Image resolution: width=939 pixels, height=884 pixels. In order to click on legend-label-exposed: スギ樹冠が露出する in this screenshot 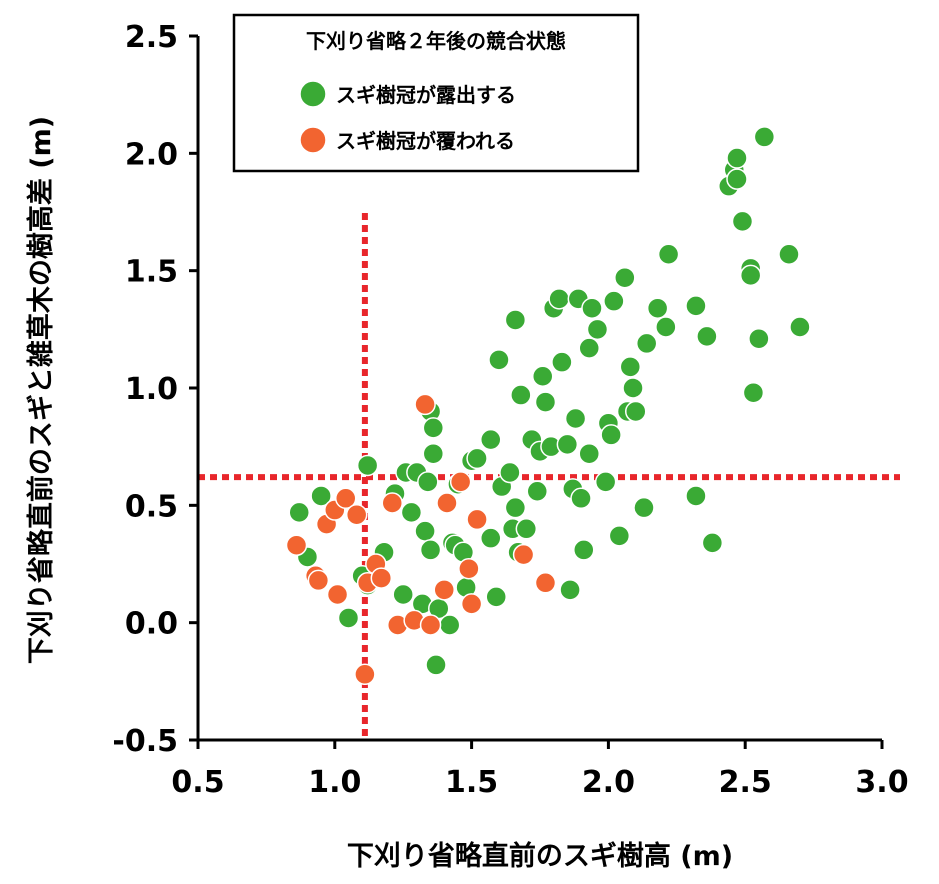, I will do `click(426, 95)`.